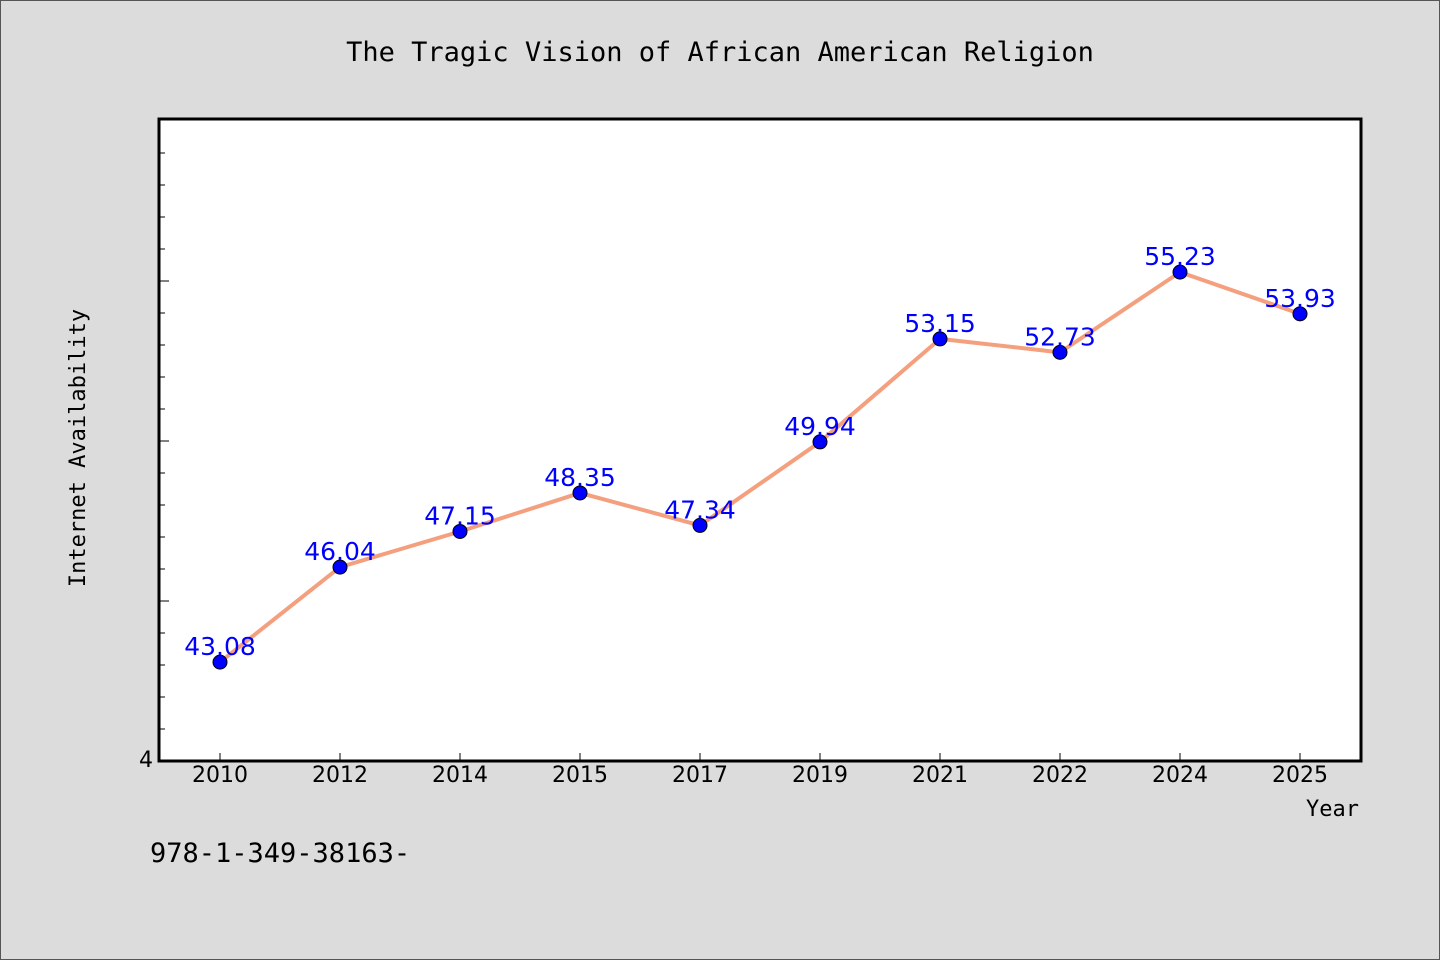 Image resolution: width=1440 pixels, height=960 pixels. What do you see at coordinates (460, 775) in the screenshot?
I see `x-tick-label: 2014` at bounding box center [460, 775].